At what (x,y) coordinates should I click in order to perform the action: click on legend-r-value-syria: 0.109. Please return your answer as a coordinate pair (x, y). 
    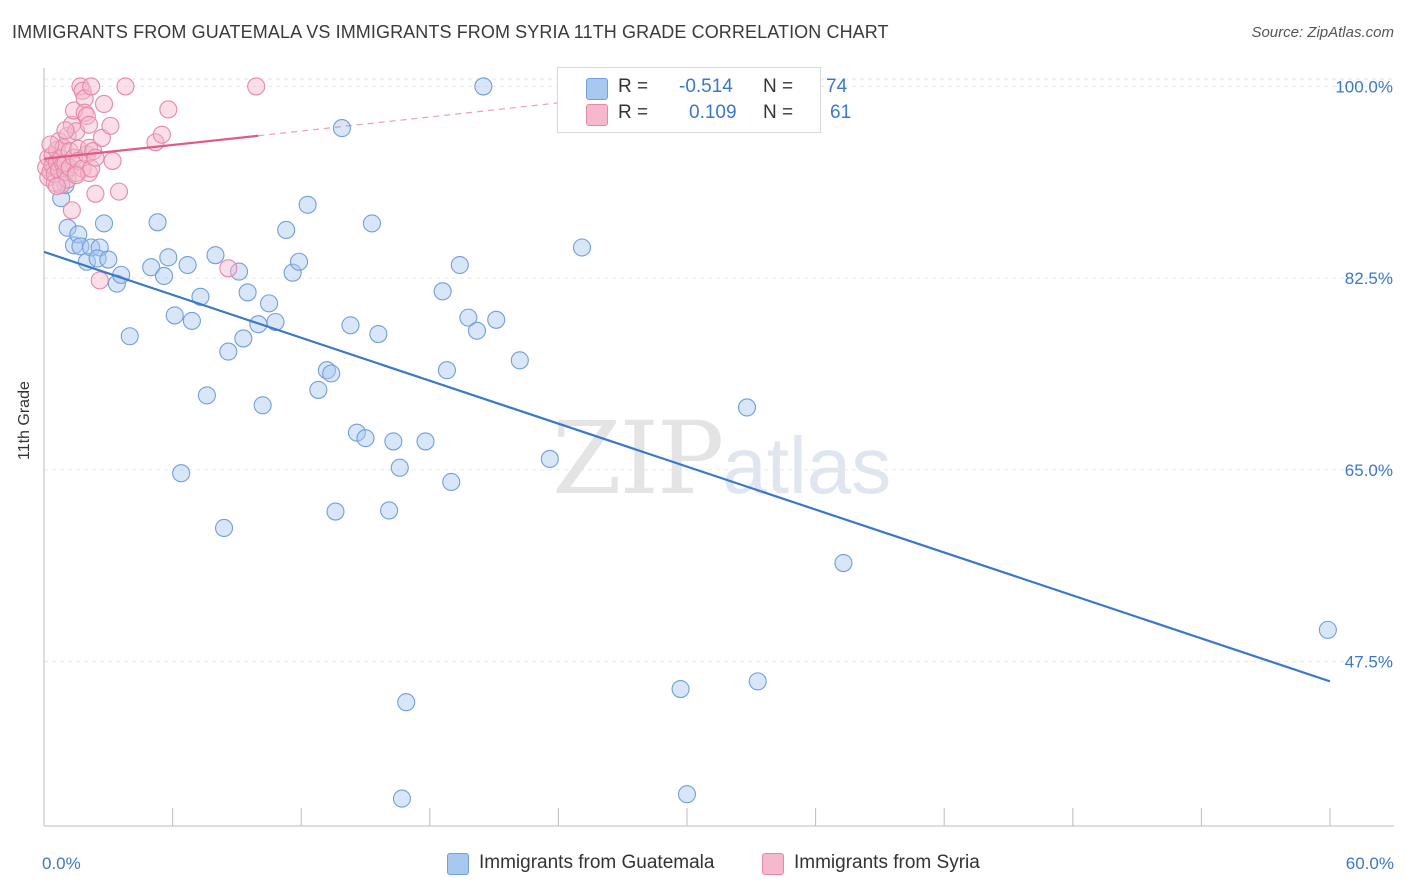
    Looking at the image, I should click on (713, 112).